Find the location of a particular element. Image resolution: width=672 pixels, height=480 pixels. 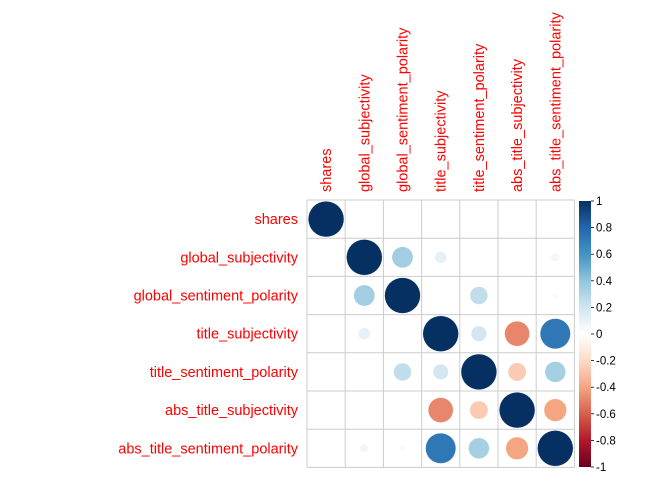

column-label: title_sentiment_polarity is located at coordinates (480, 117).